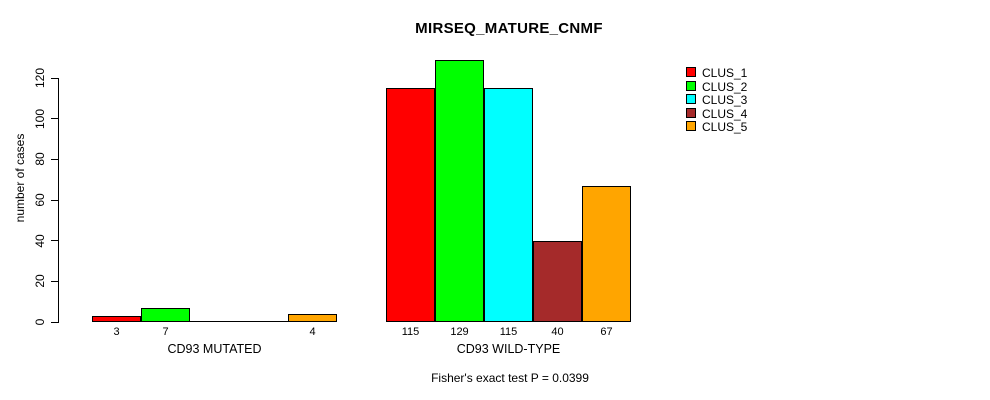  Describe the element at coordinates (725, 127) in the screenshot. I see `legend-label-clus_5: CLUS_5` at that location.